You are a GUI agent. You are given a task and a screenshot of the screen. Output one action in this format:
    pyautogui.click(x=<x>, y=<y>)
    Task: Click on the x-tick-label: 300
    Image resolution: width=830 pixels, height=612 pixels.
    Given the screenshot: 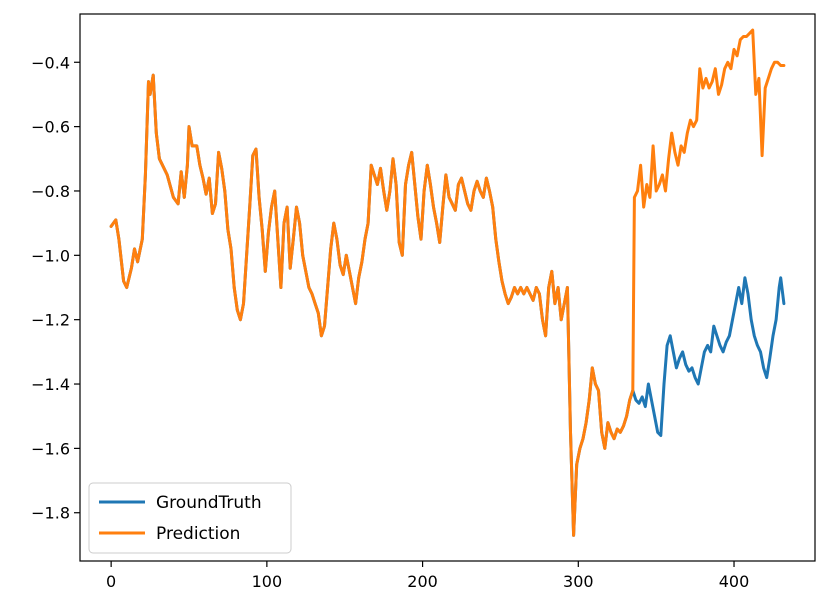 What is the action you would take?
    pyautogui.click(x=578, y=581)
    